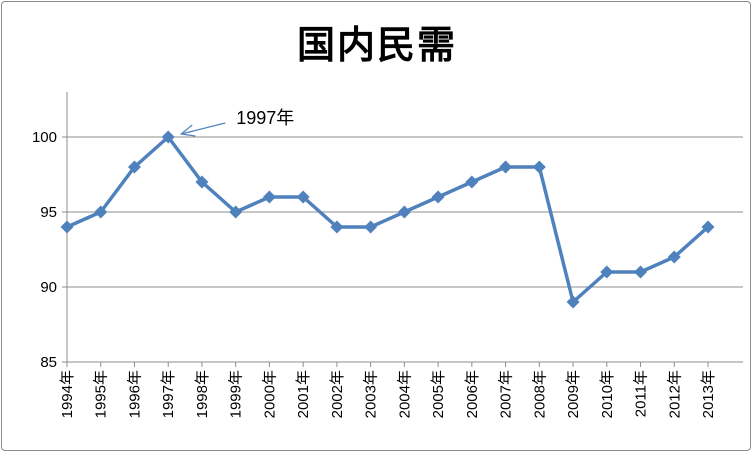  I want to click on chart-title: 国内民需, so click(376, 45).